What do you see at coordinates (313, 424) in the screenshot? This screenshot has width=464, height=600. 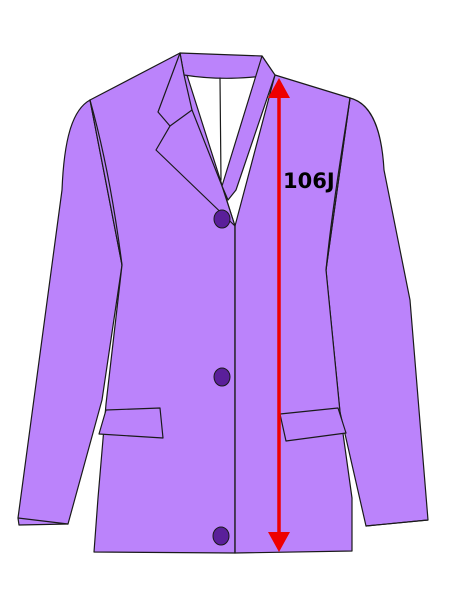 I see `right-pocket-flap` at bounding box center [313, 424].